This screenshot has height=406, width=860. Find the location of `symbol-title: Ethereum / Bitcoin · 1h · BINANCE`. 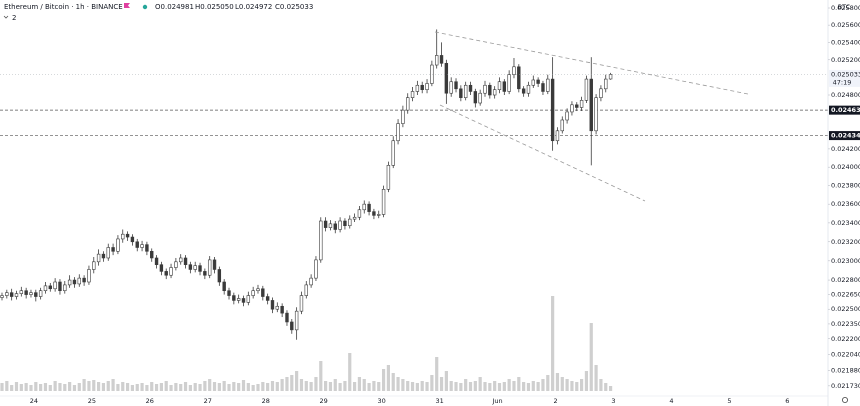

symbol-title: Ethereum / Bitcoin · 1h · BINANCE is located at coordinates (63, 7).